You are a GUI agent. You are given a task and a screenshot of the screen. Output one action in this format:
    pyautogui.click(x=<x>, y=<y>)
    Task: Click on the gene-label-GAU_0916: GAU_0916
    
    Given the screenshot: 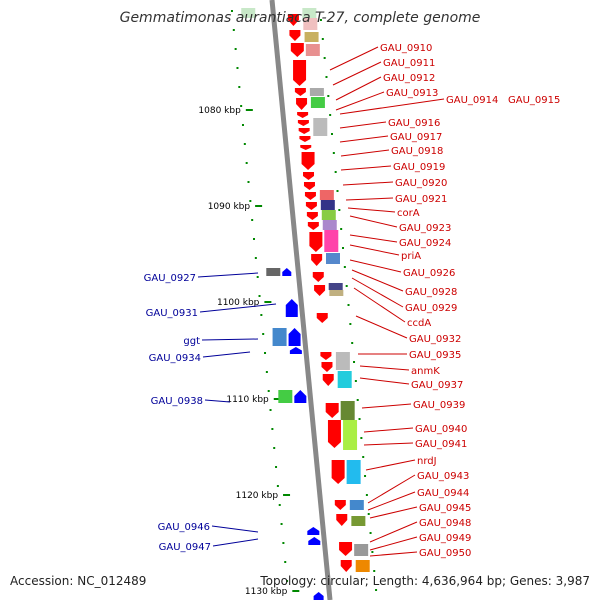 What is the action you would take?
    pyautogui.click(x=414, y=123)
    